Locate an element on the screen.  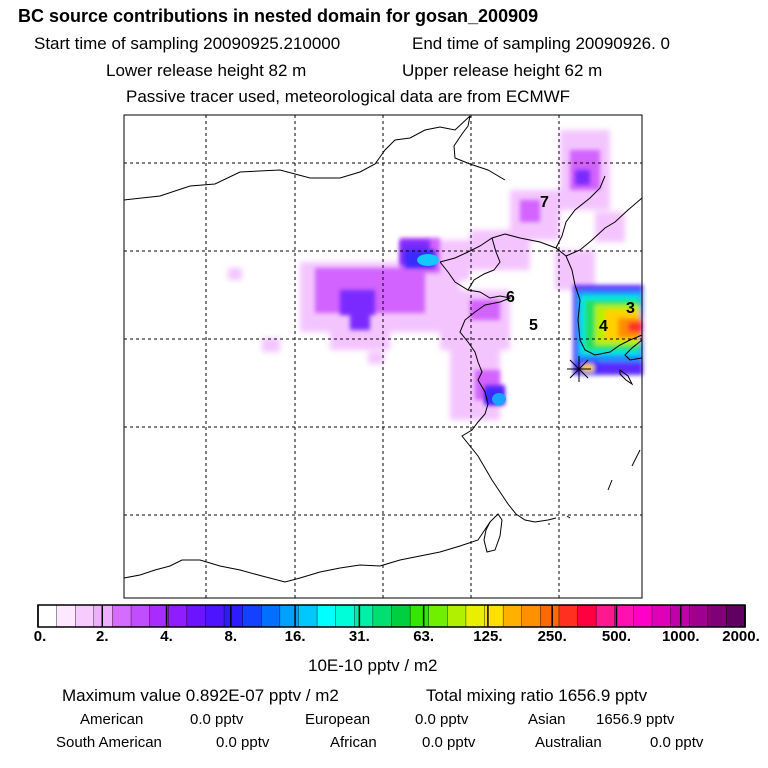
lower-release-height: Lower release height 82 m is located at coordinates (206, 70).